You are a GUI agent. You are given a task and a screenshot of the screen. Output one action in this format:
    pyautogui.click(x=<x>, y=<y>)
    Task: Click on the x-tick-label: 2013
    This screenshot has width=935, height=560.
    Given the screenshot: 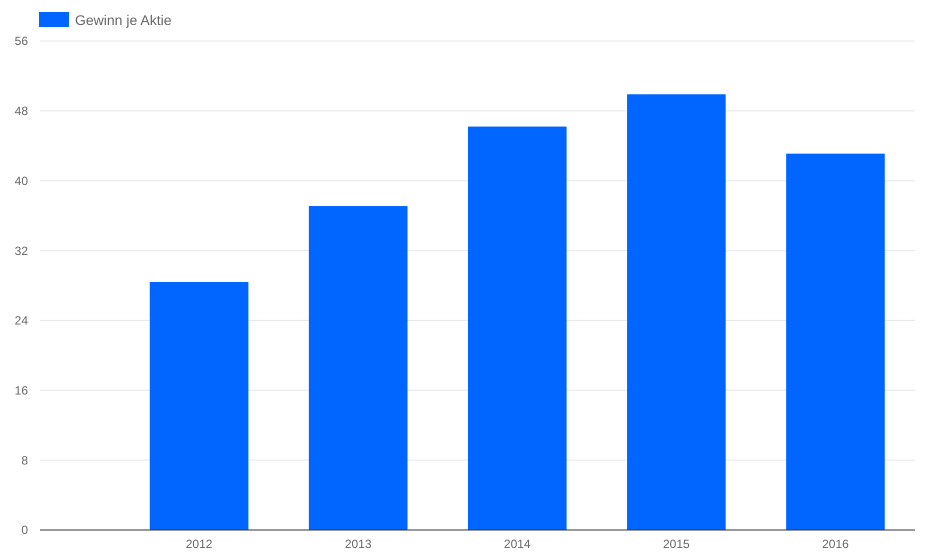 What is the action you would take?
    pyautogui.click(x=358, y=544)
    